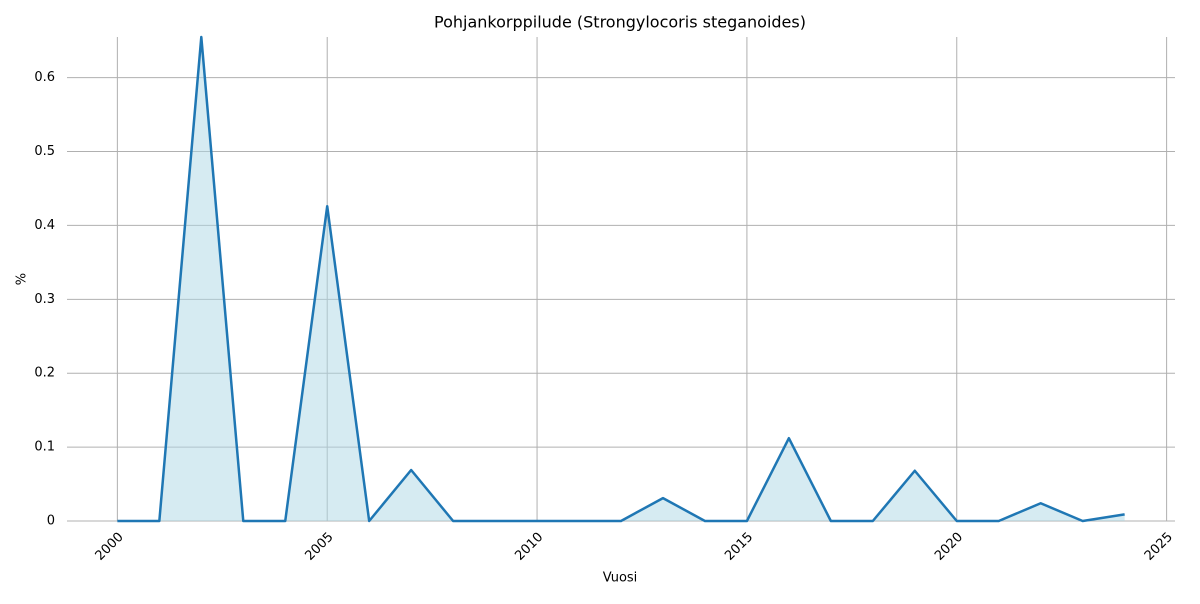 This screenshot has width=1200, height=604. What do you see at coordinates (110, 547) in the screenshot?
I see `x-tick-label: 2000` at bounding box center [110, 547].